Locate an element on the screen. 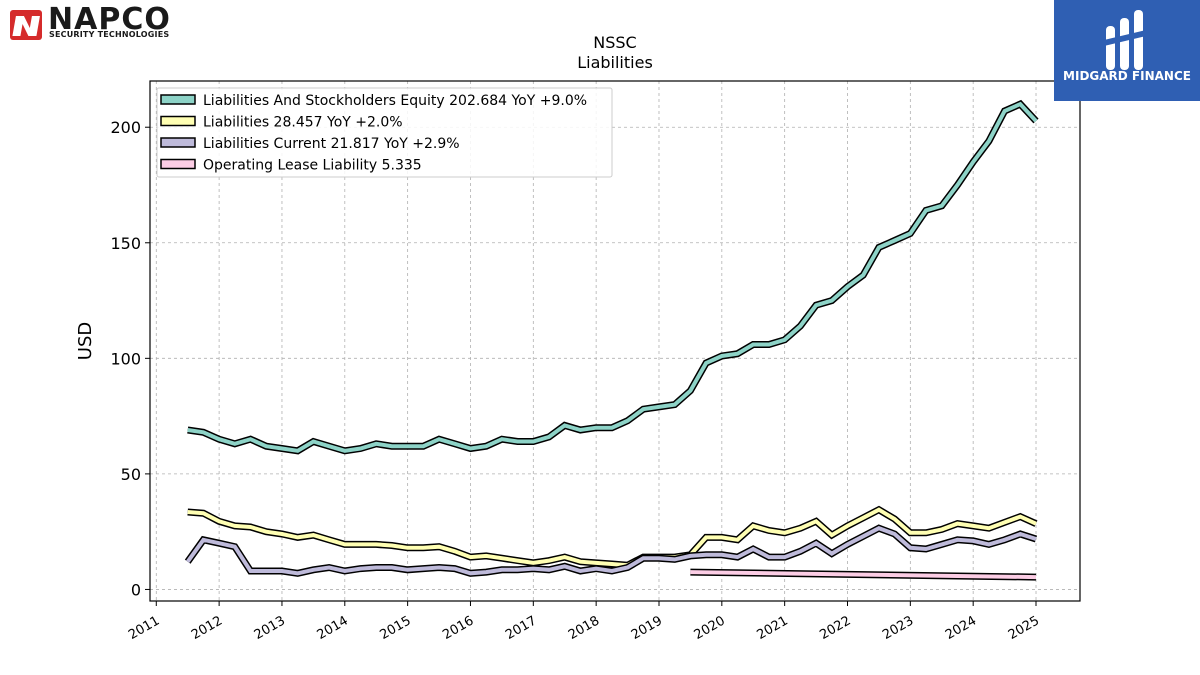 Image resolution: width=1200 pixels, height=675 pixels. napco-logo-mark-icon is located at coordinates (26, 25).